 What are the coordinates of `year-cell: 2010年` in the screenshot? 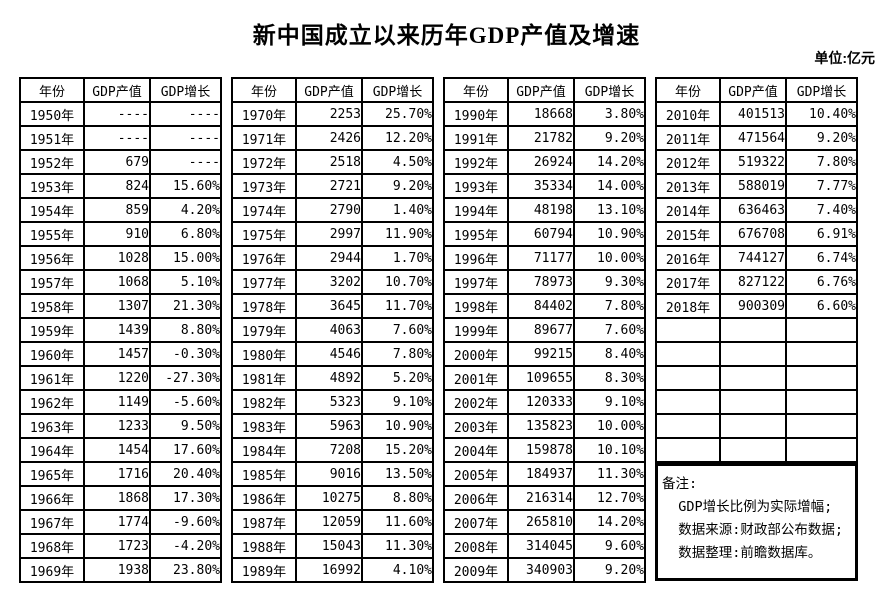 It's located at (688, 114).